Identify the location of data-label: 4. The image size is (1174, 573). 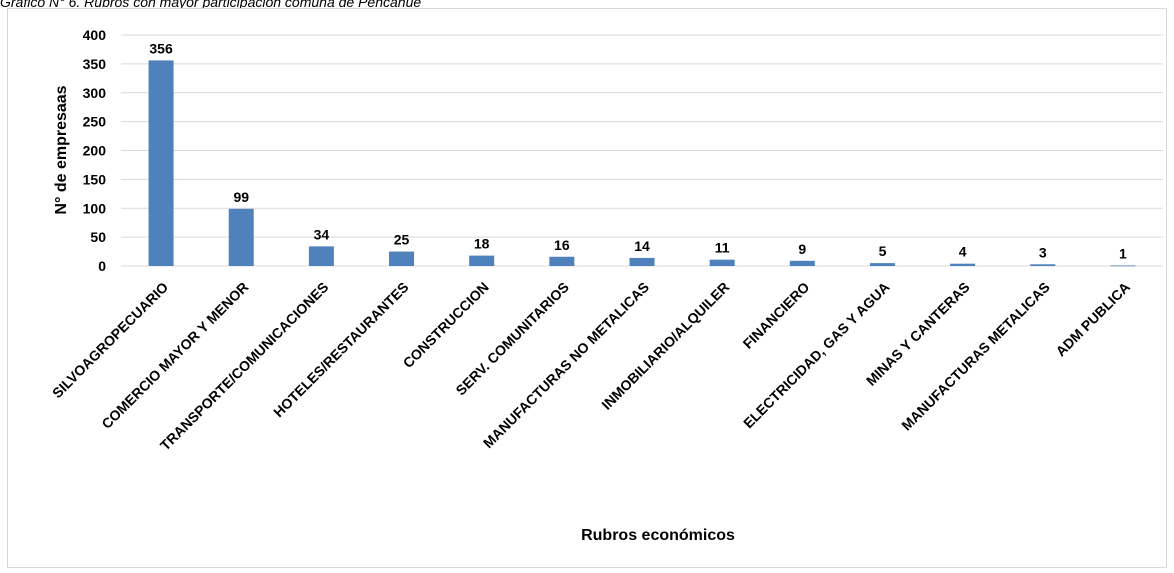
(963, 252).